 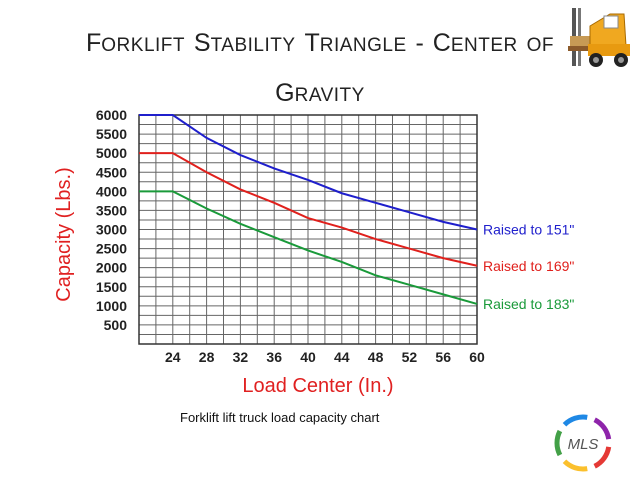 I want to click on x-tick-label: 32, so click(x=241, y=357).